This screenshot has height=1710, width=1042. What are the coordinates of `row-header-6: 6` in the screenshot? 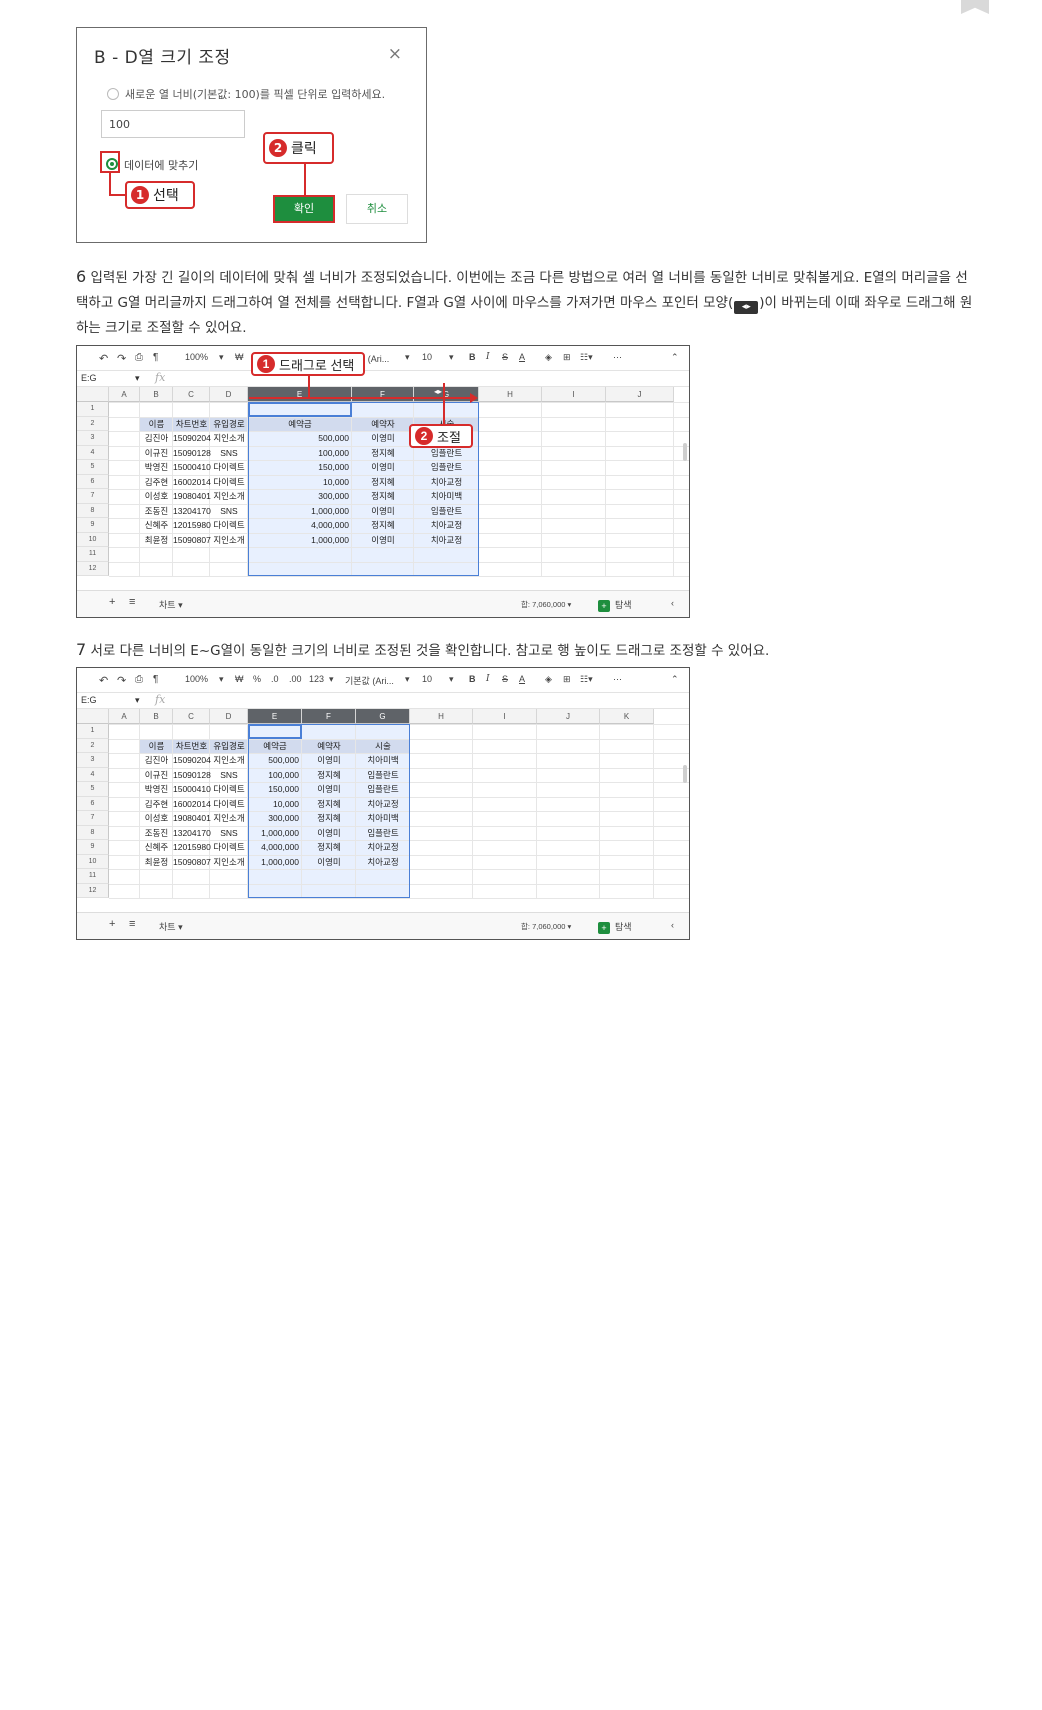 It's located at (93, 803).